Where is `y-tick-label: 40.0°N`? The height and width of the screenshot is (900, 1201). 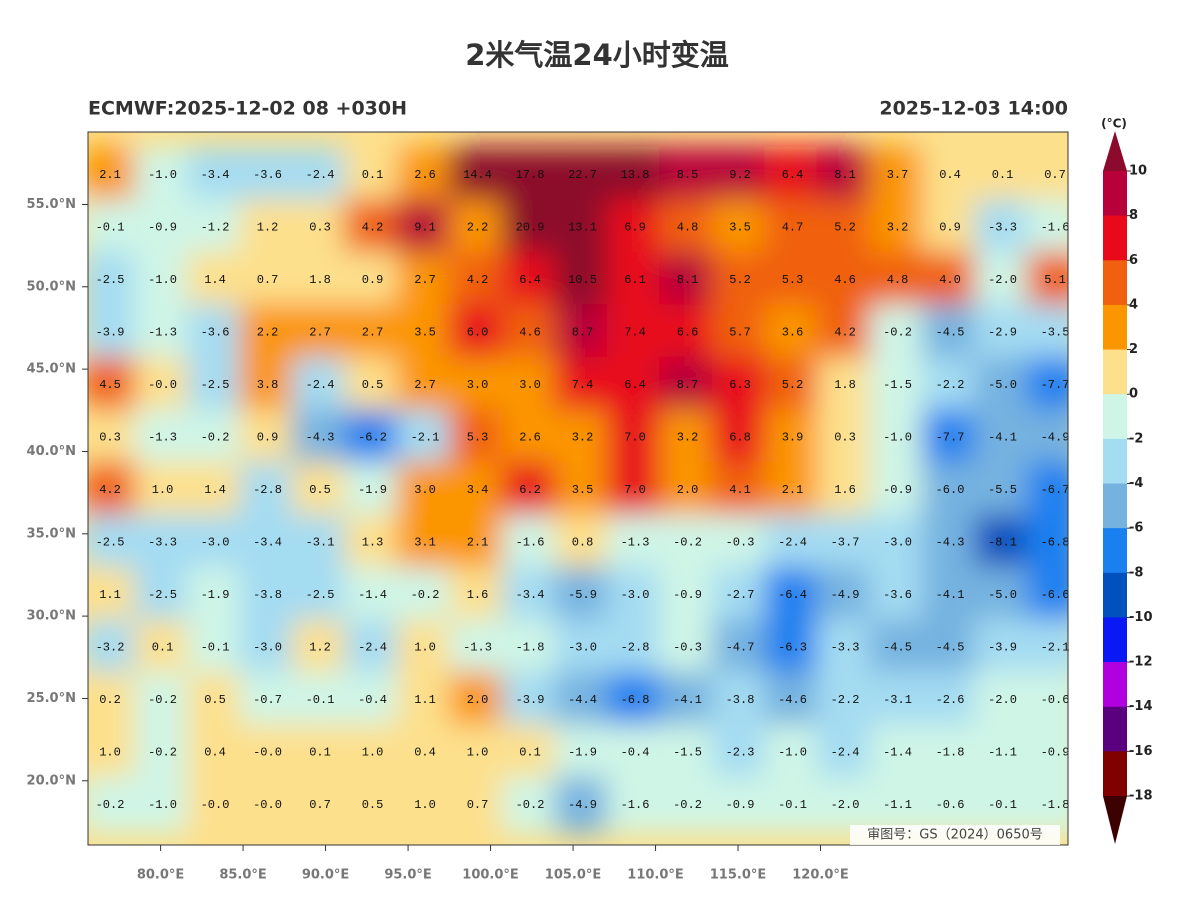
y-tick-label: 40.0°N is located at coordinates (51, 451).